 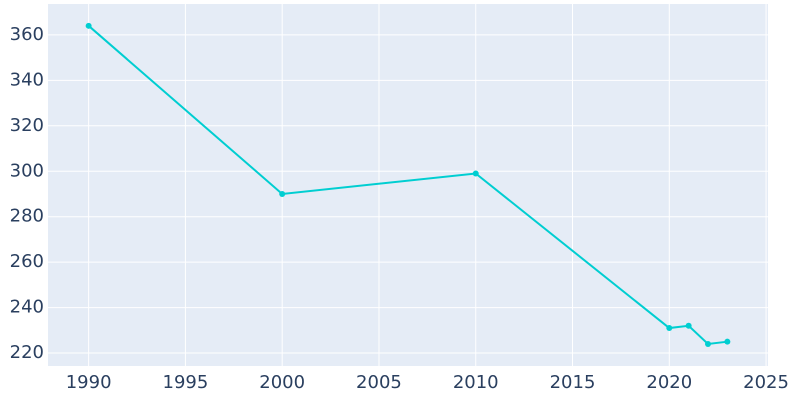 What do you see at coordinates (282, 382) in the screenshot?
I see `x-tick-label: 2000` at bounding box center [282, 382].